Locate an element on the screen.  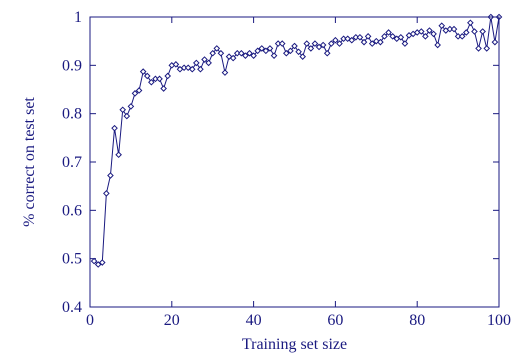
y-tick-label: 0.4 is located at coordinates (72, 307).